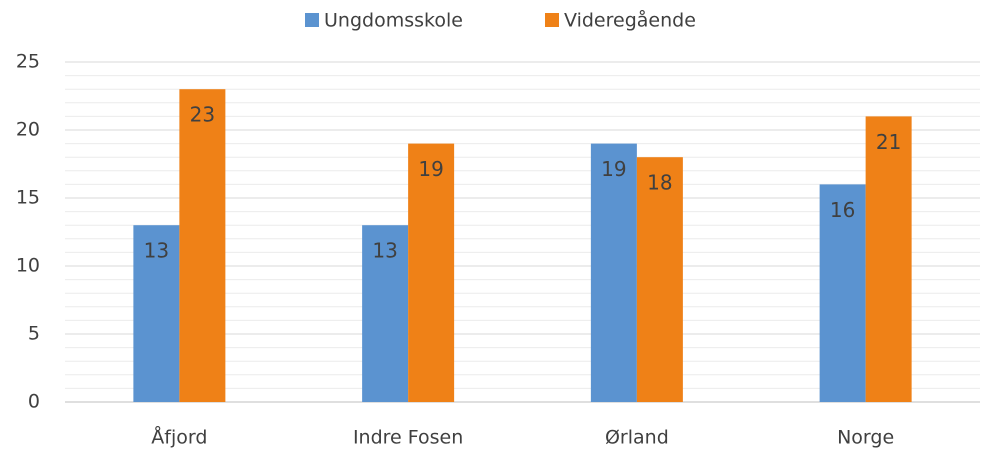 This screenshot has height=449, width=995. Describe the element at coordinates (888, 142) in the screenshot. I see `data-label: 21` at that location.